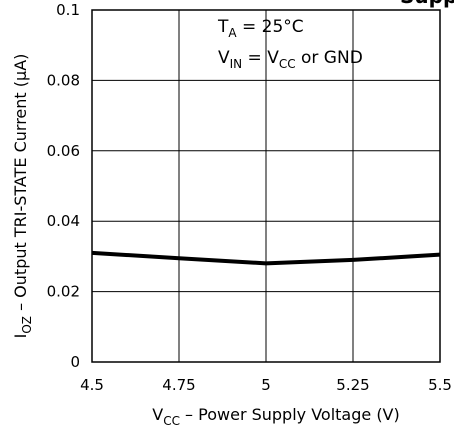  I want to click on x-tick-label: 5.25, so click(352, 385).